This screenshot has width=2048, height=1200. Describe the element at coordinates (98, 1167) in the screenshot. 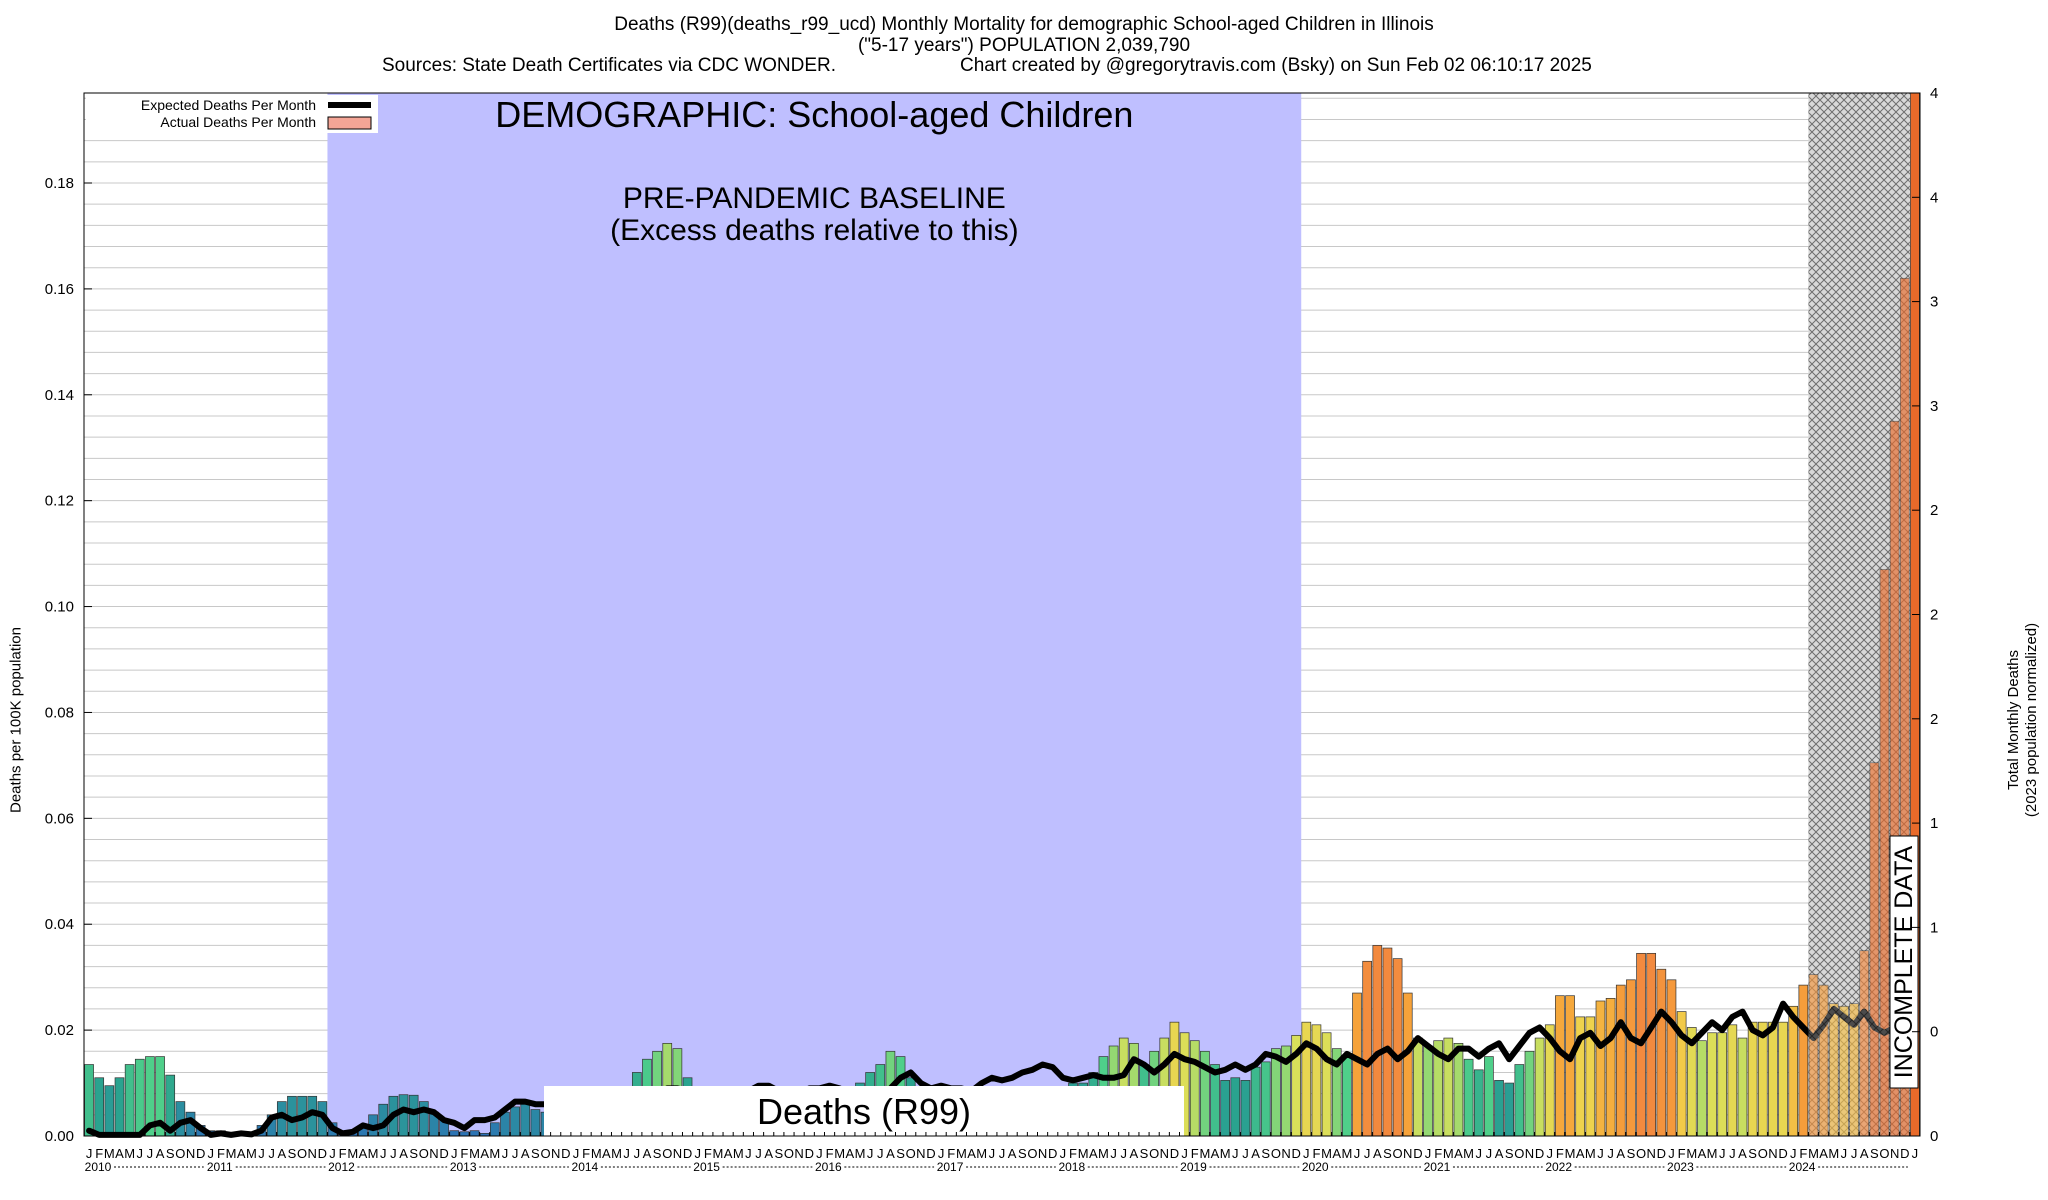

I see `x-year-label: 2010` at that location.